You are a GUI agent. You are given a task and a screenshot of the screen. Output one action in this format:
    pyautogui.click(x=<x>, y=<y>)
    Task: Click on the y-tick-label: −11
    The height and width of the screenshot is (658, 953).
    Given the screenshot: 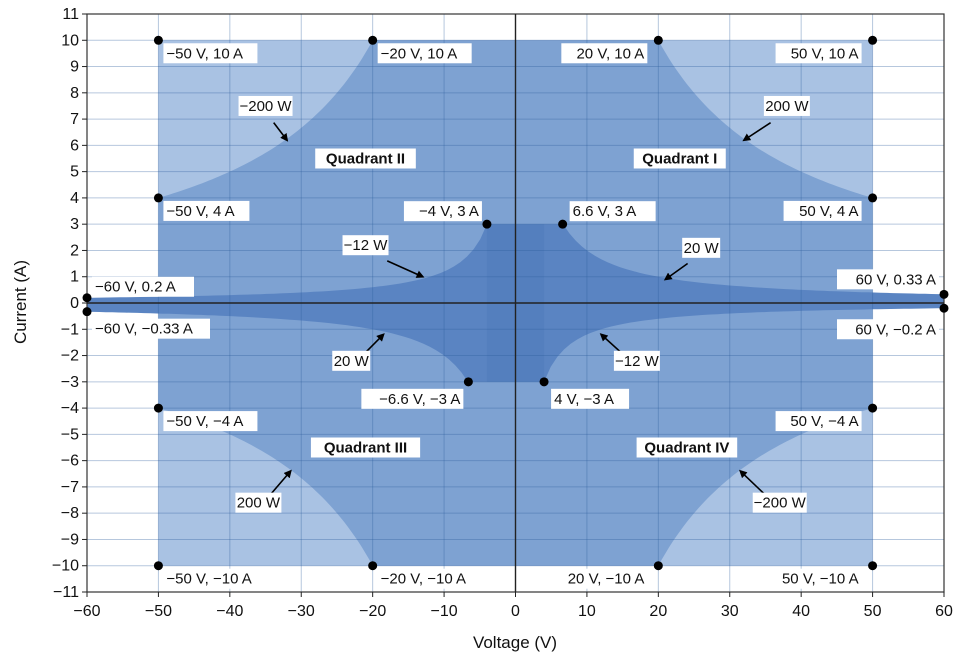 What is the action you would take?
    pyautogui.click(x=66, y=592)
    